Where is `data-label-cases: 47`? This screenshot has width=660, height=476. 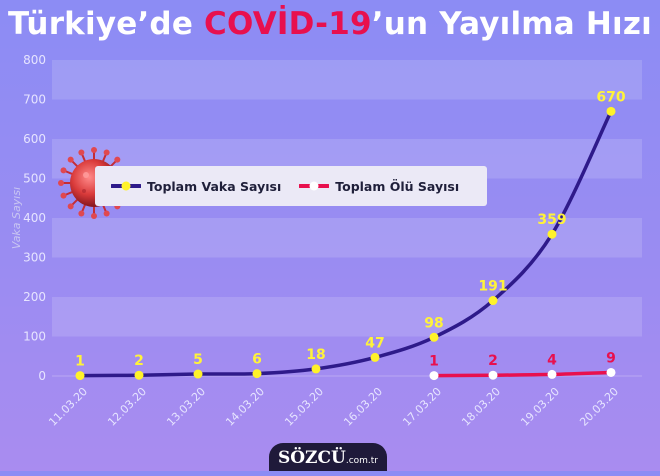 data-label-cases: 47 is located at coordinates (374, 343).